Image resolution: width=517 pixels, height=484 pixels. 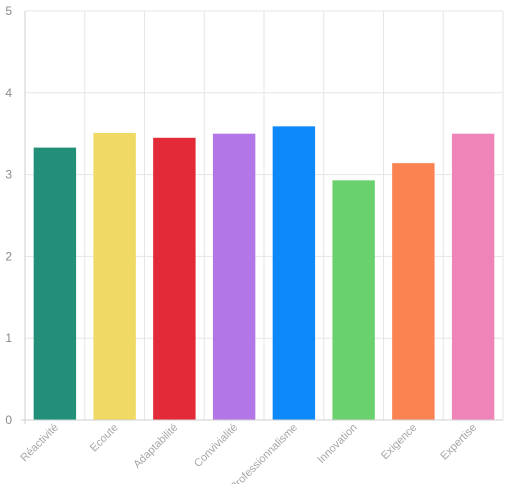 I want to click on x-tick-label: Réactivité, so click(x=39, y=443).